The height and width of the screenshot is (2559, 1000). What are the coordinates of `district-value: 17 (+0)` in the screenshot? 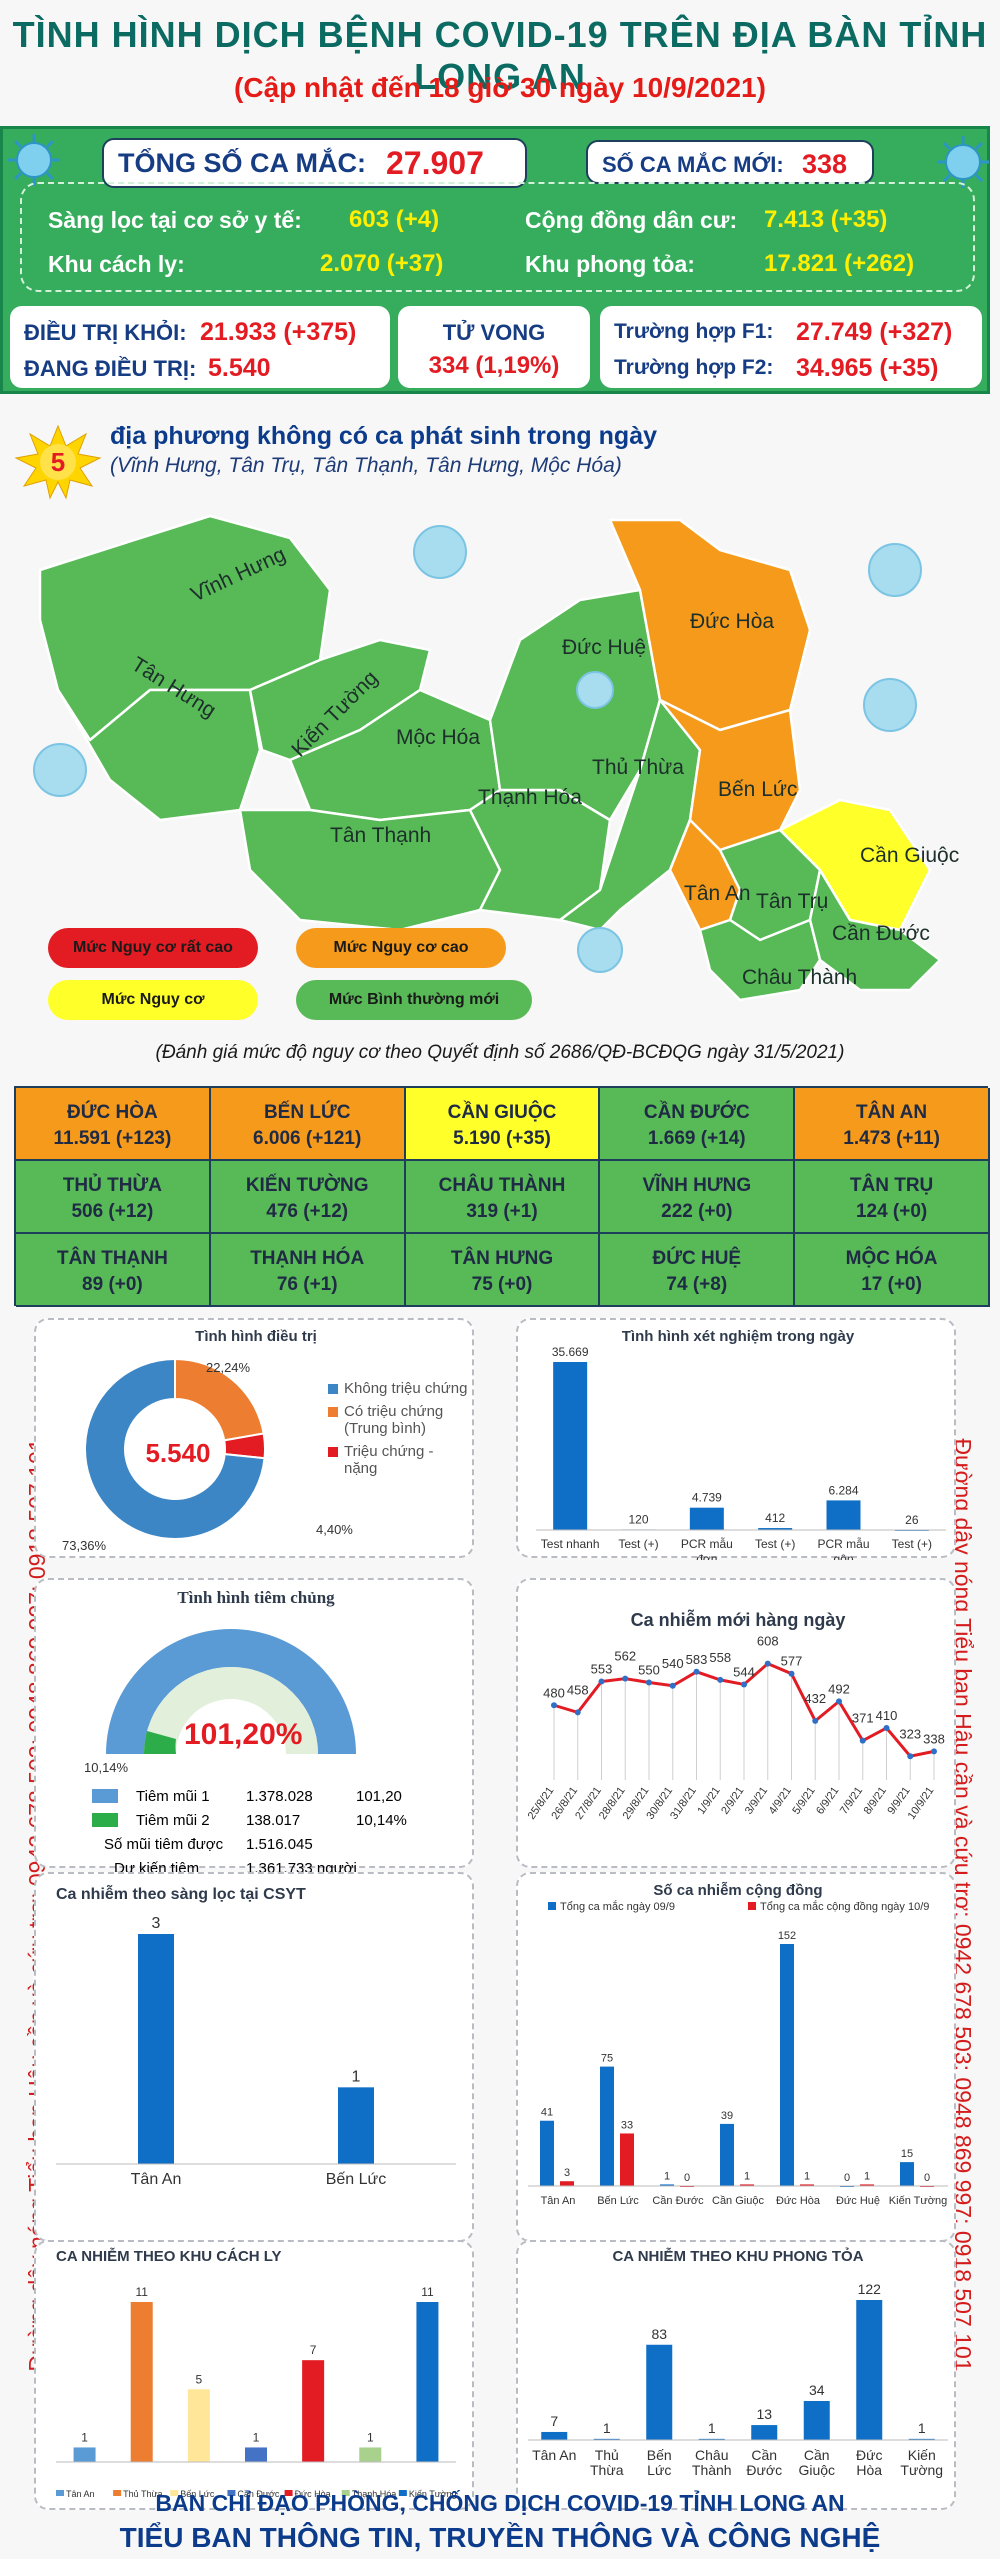 It's located at (891, 1284).